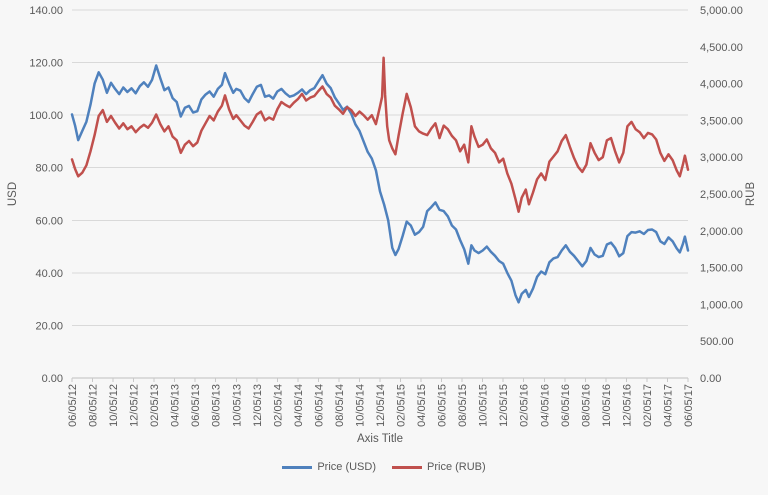  Describe the element at coordinates (710, 379) in the screenshot. I see `right-axis-tick-label: 0.00` at that location.